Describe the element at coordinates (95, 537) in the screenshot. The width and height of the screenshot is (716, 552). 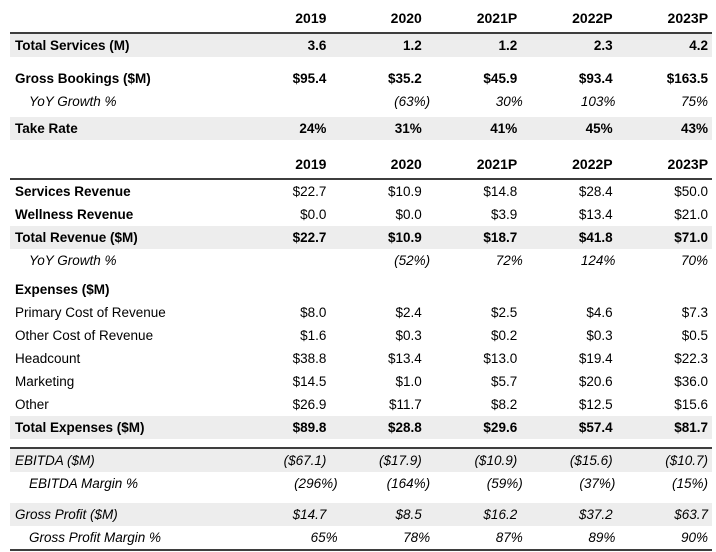
I see `row-label-gross-profit-margin: Gross Profit Margin %` at that location.